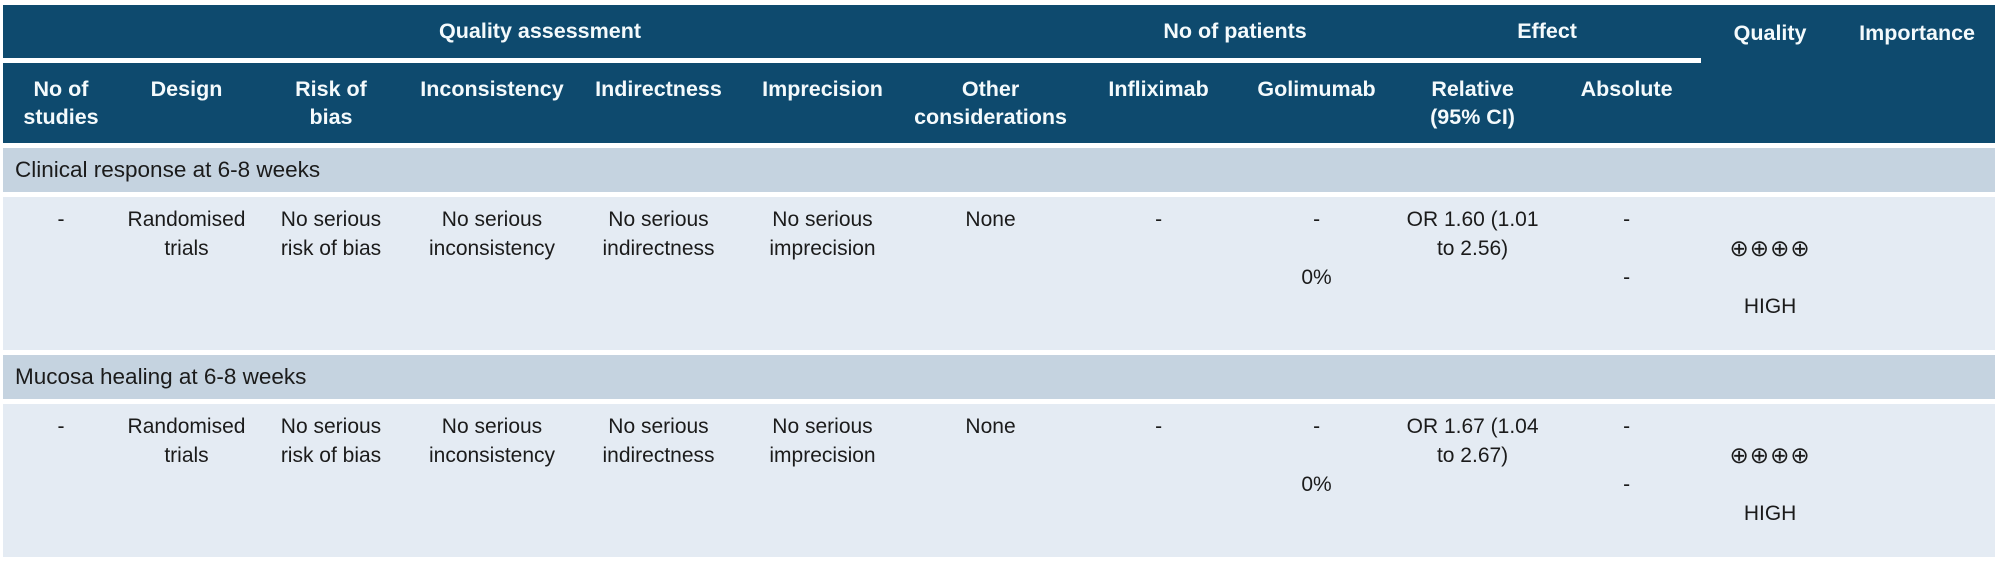  Describe the element at coordinates (658, 103) in the screenshot. I see `column-header-indirectness: Indirectness` at that location.